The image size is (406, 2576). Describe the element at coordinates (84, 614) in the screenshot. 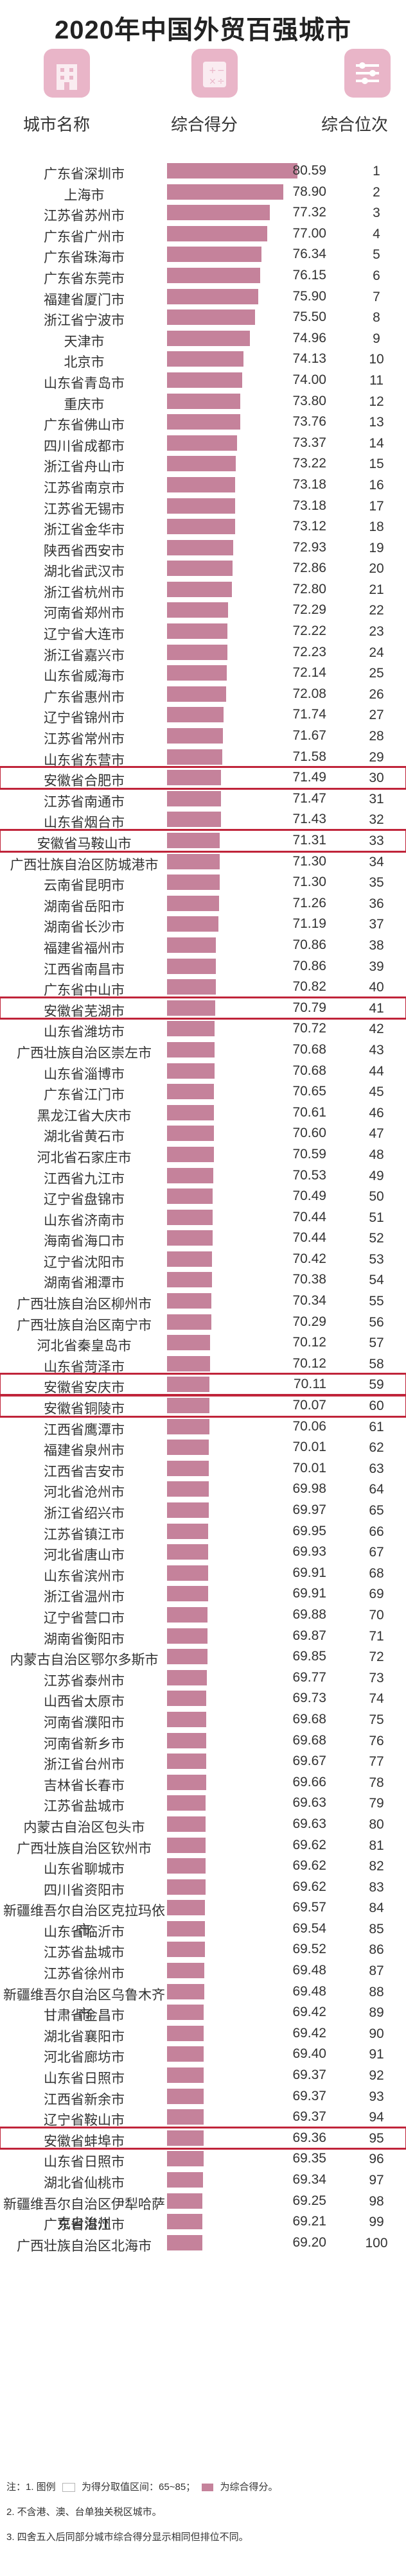

I see `city-name: 河南省郑州市` at that location.